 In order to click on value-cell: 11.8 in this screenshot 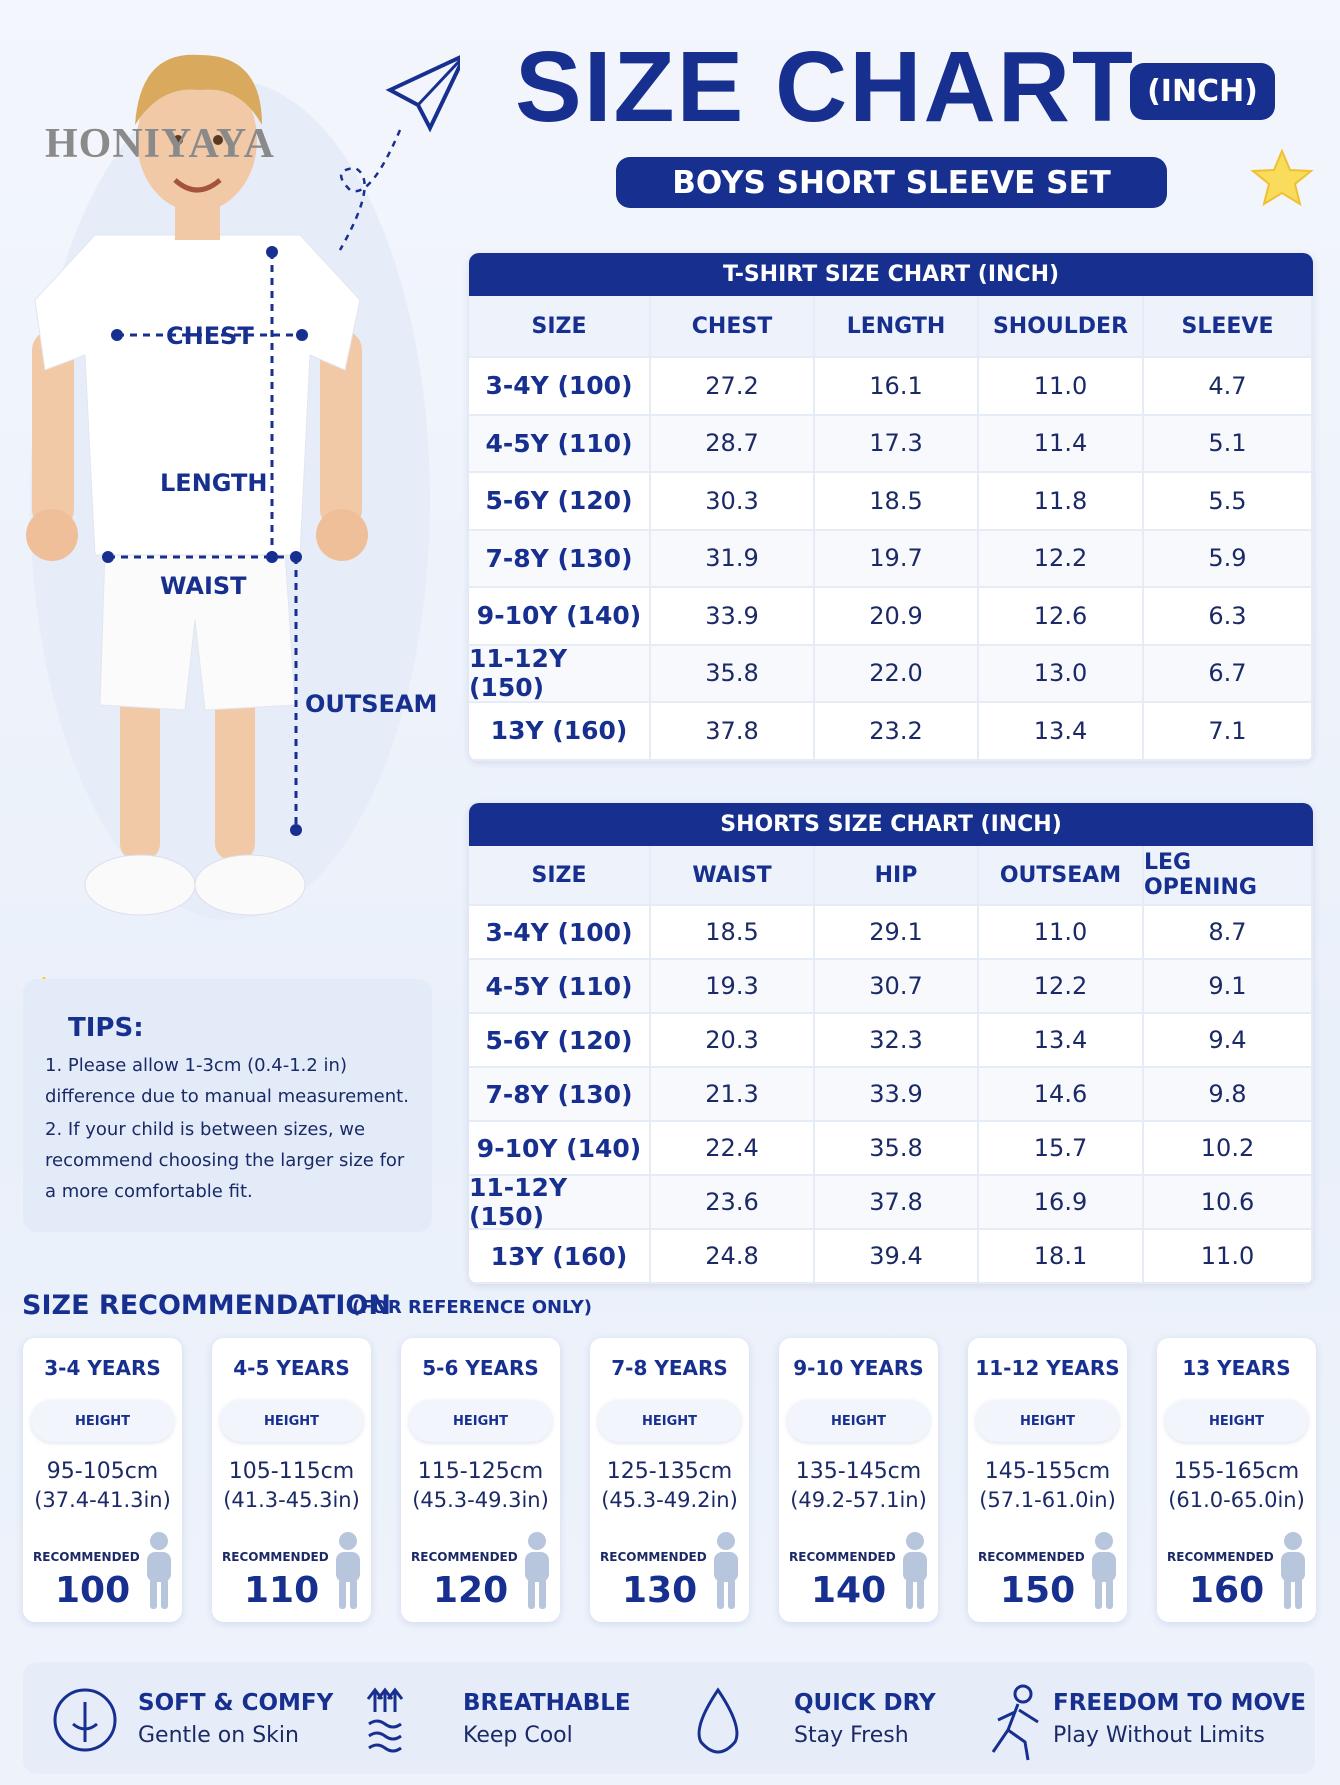, I will do `click(1061, 502)`.